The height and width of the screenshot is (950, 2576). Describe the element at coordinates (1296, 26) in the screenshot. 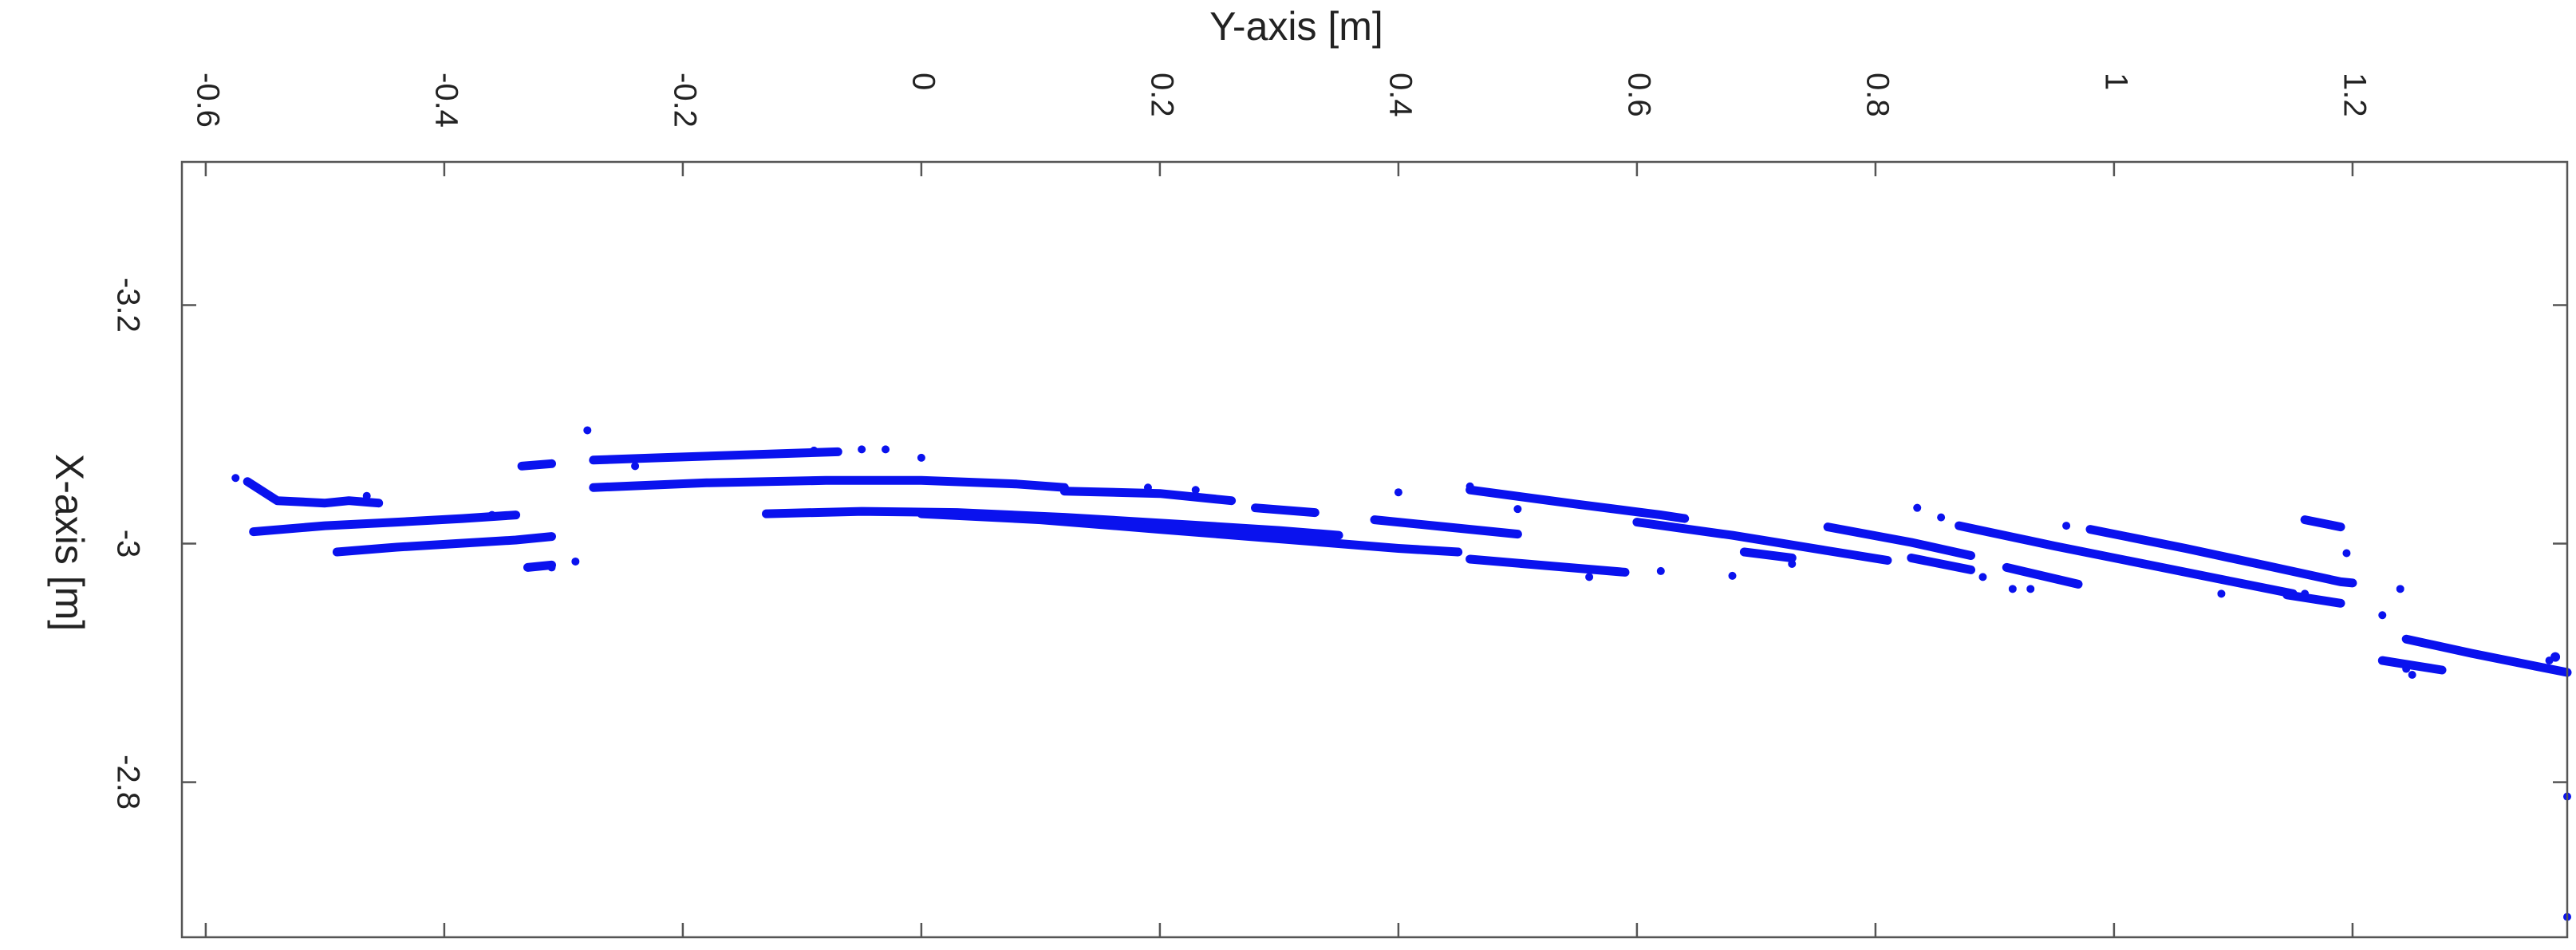

I see `x-axis-title: Y-axis [m]` at that location.